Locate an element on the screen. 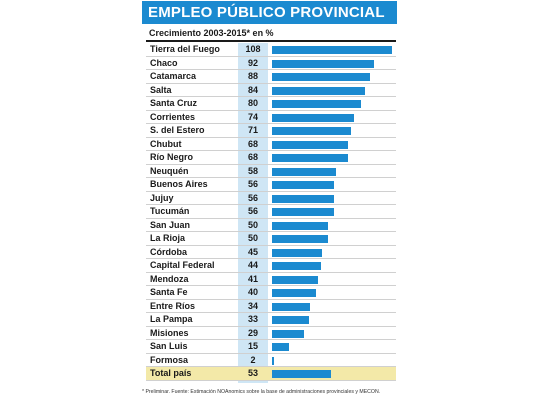  table-row: Santa Fe 40 is located at coordinates (271, 293).